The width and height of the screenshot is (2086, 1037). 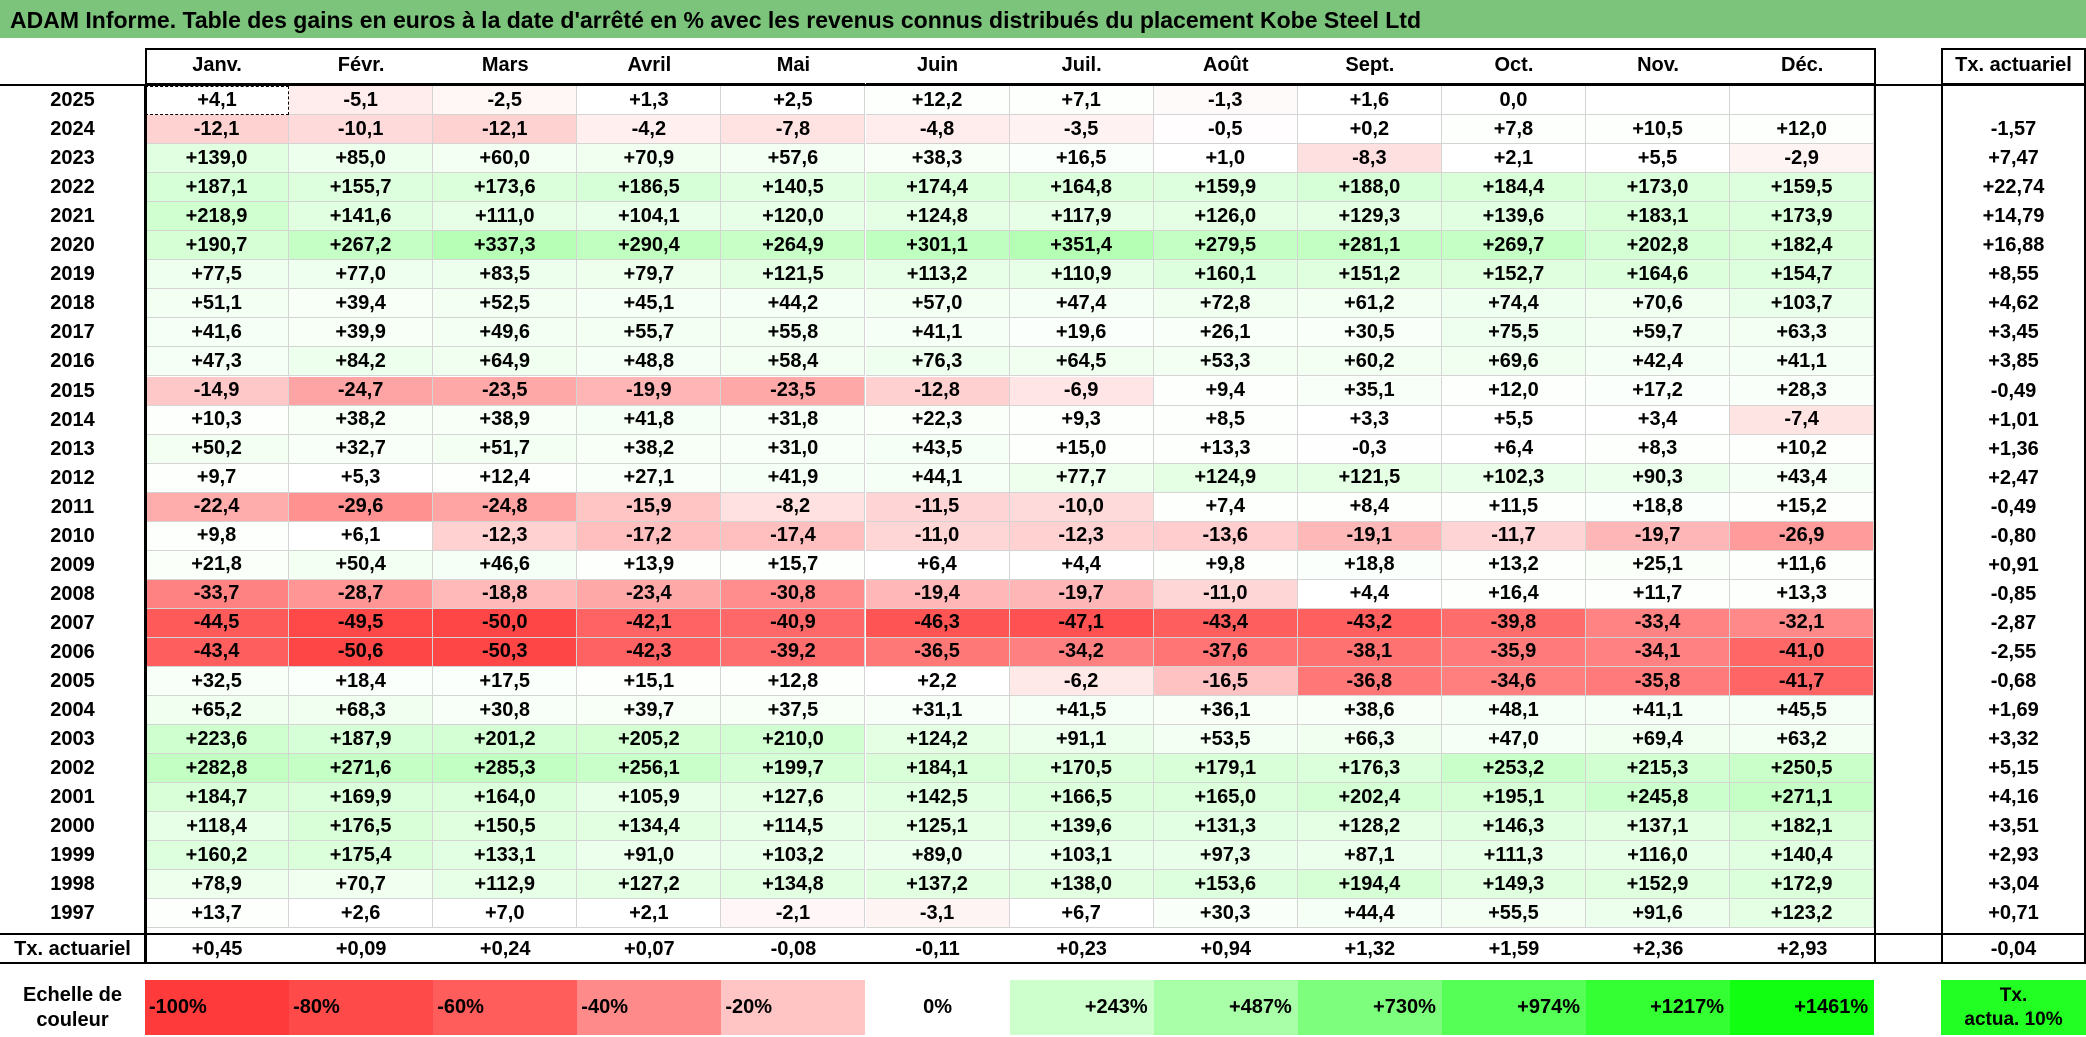 I want to click on table-cell: +245,8, so click(x=1658, y=798).